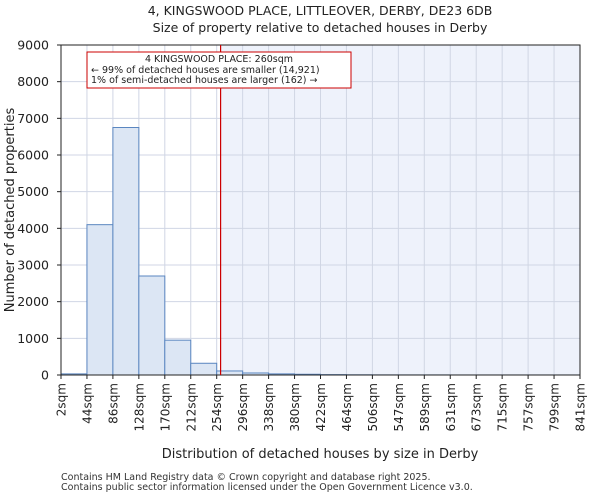  Describe the element at coordinates (477, 407) in the screenshot. I see `x-tick-label-16: 673sqm` at that location.